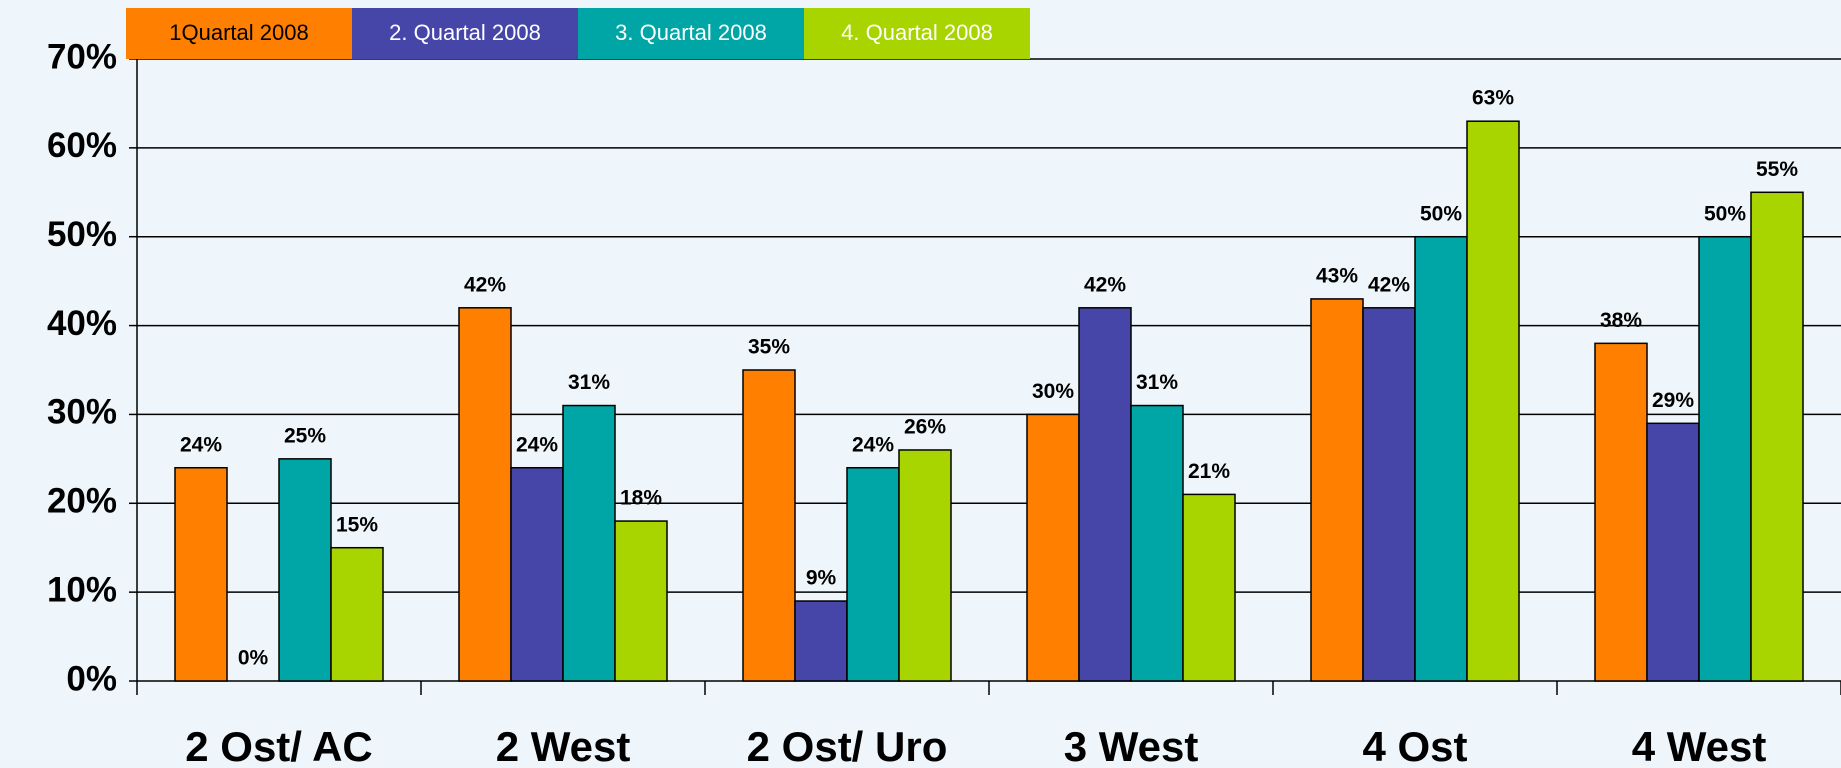  I want to click on legend-label: 1Quartal 2008, so click(238, 32).